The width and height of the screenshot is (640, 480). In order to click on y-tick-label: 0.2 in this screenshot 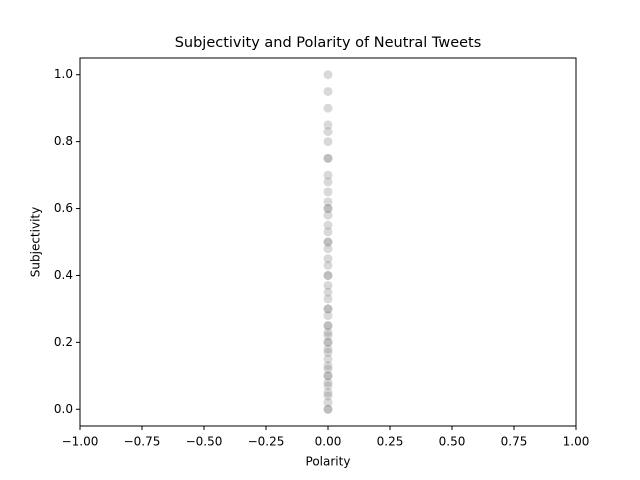, I will do `click(63, 342)`.